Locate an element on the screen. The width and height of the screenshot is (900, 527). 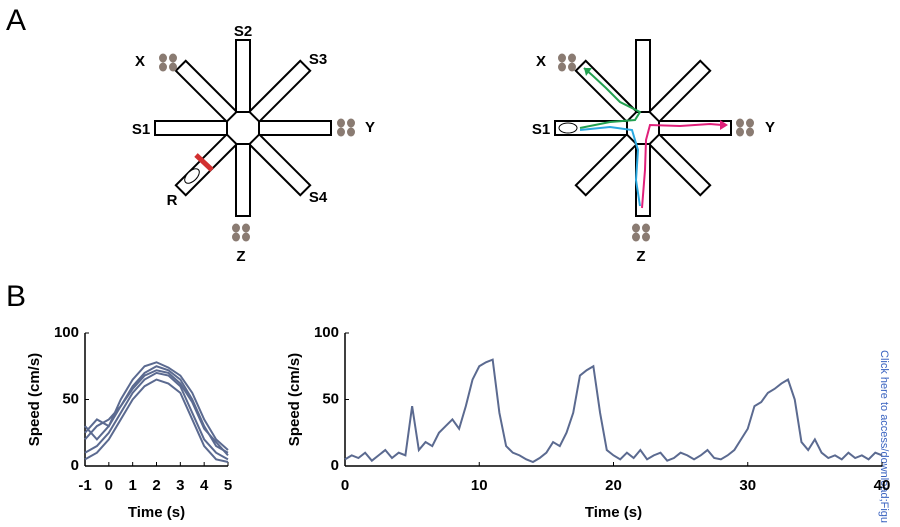
x-tick-label: 10 is located at coordinates (479, 485).